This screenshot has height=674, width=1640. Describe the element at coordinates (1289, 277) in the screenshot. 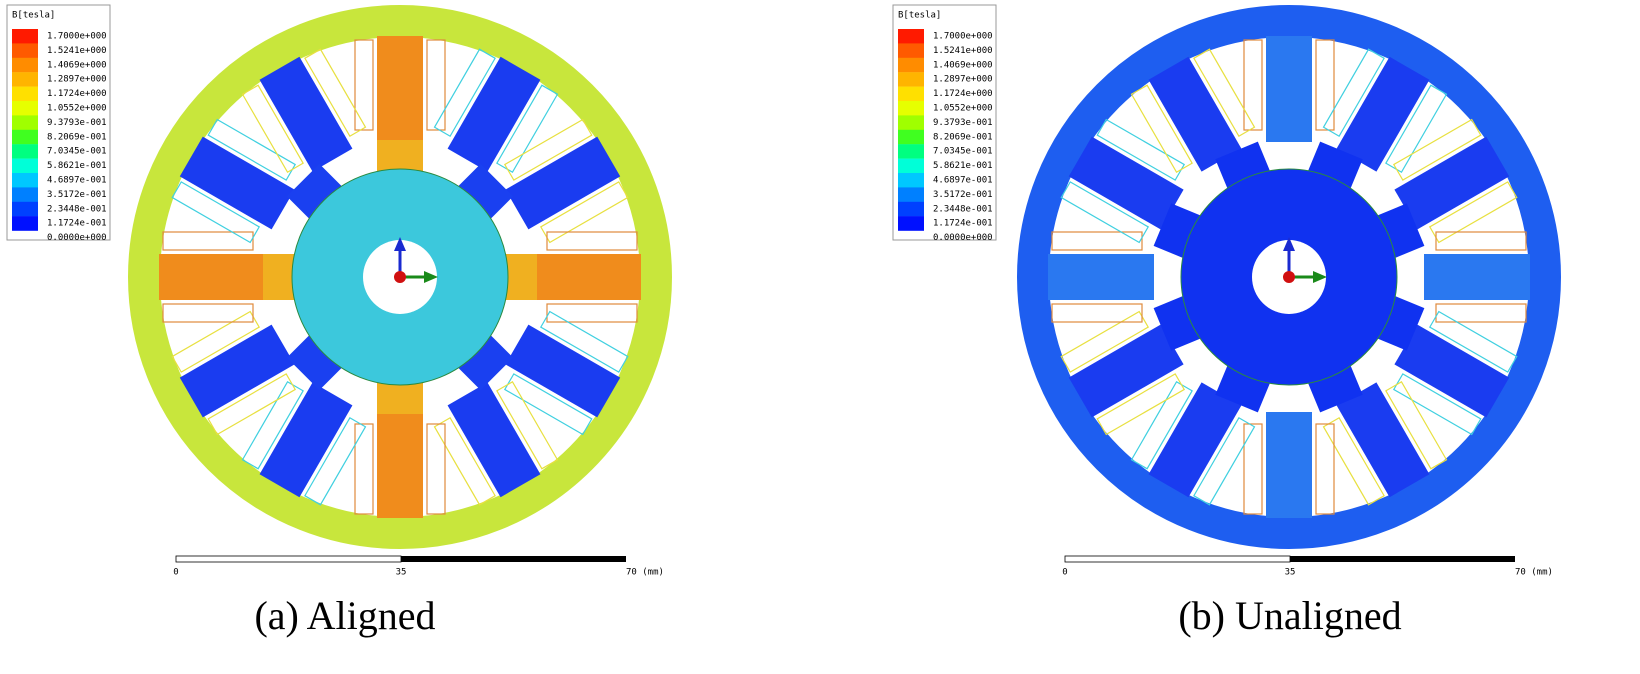

I see `axis-origin` at that location.